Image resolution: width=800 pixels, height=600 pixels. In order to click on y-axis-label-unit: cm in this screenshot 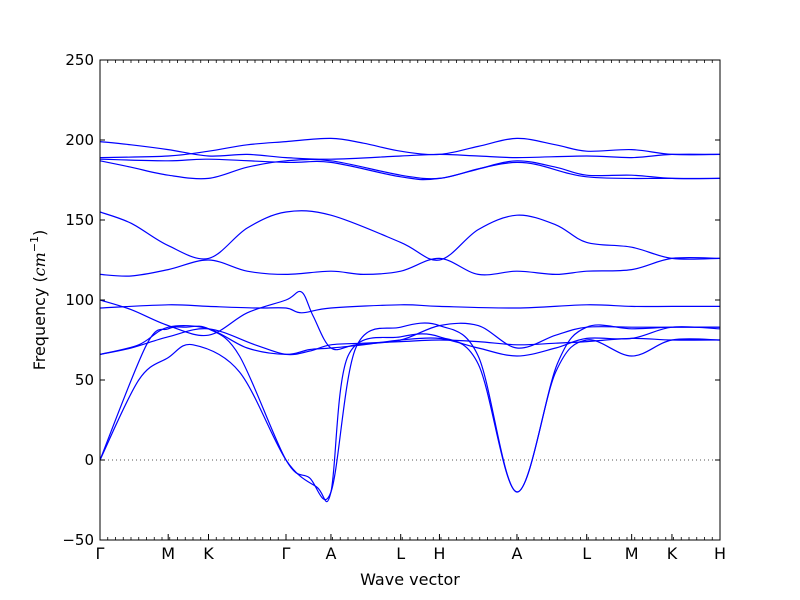, I will do `click(39, 264)`.